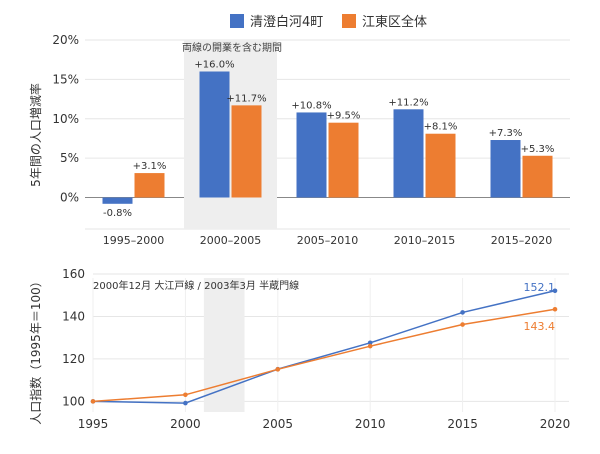 This screenshot has width=600, height=454. Describe the element at coordinates (441, 127) in the screenshot. I see `bar-data-label: +8.1%` at that location.